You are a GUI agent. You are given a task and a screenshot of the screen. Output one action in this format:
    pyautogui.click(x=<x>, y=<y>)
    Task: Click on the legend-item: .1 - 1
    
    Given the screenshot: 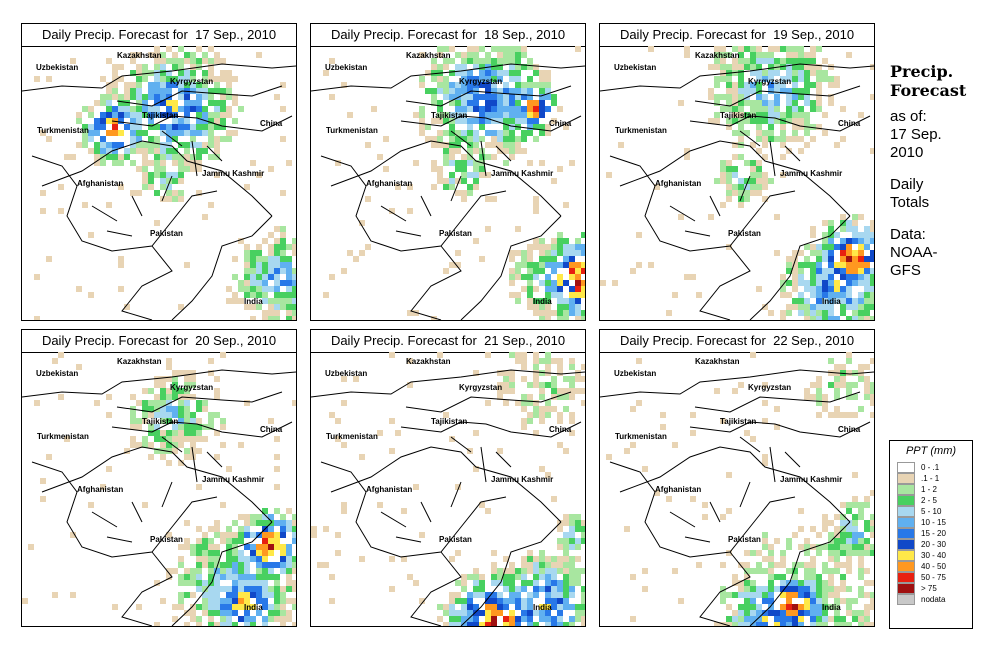 What is the action you would take?
    pyautogui.click(x=931, y=478)
    